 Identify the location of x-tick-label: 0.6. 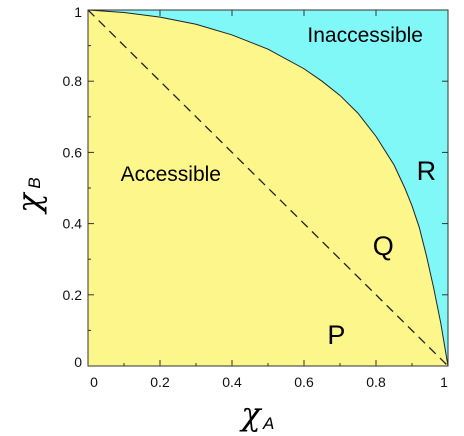
(304, 382).